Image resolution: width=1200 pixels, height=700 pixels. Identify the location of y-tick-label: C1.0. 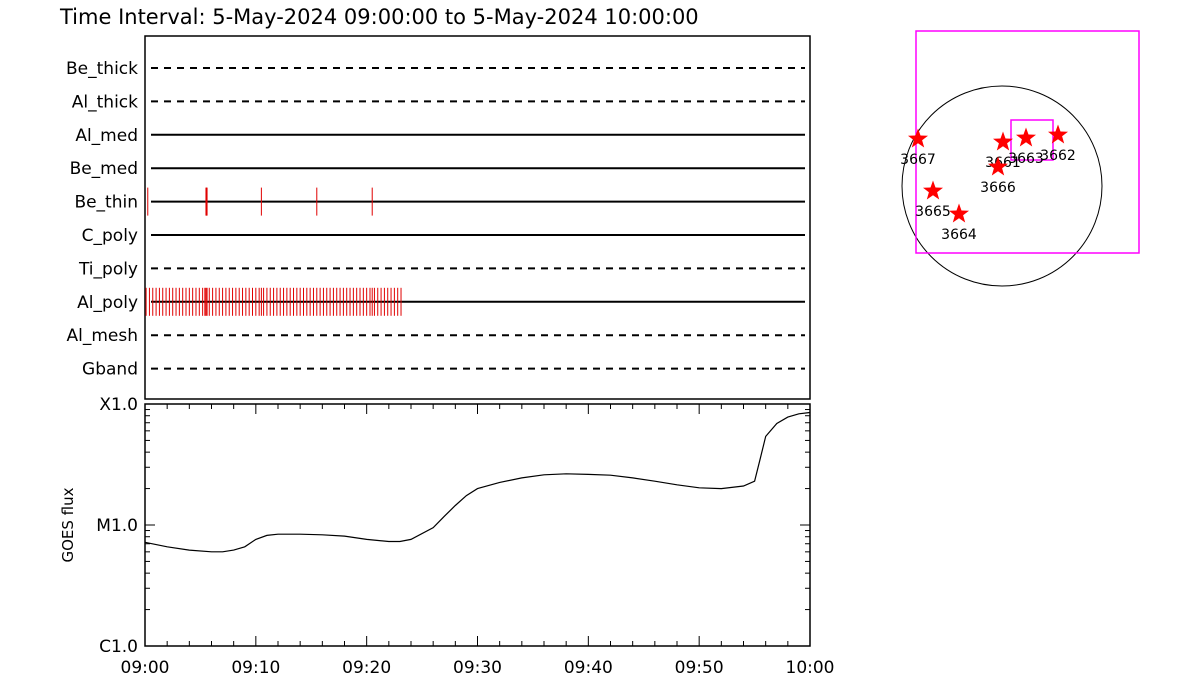
(118, 647).